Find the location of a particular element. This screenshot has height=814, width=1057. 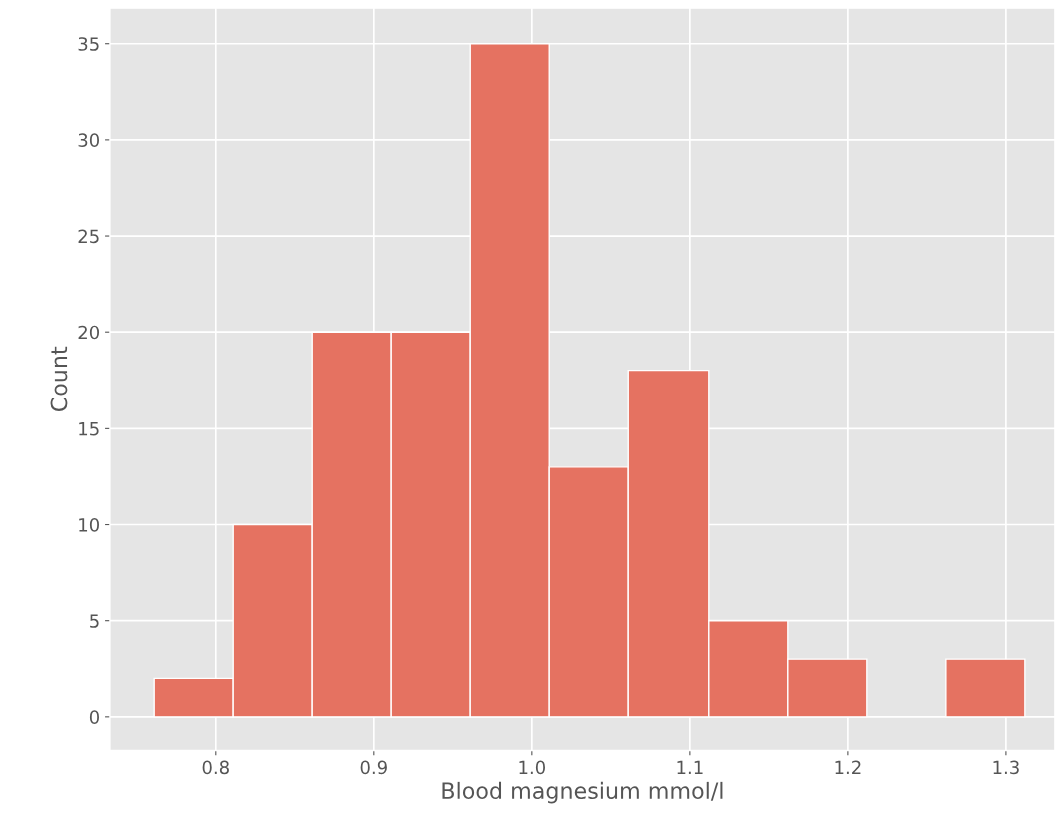

y-tick-label: 5 is located at coordinates (94, 621).